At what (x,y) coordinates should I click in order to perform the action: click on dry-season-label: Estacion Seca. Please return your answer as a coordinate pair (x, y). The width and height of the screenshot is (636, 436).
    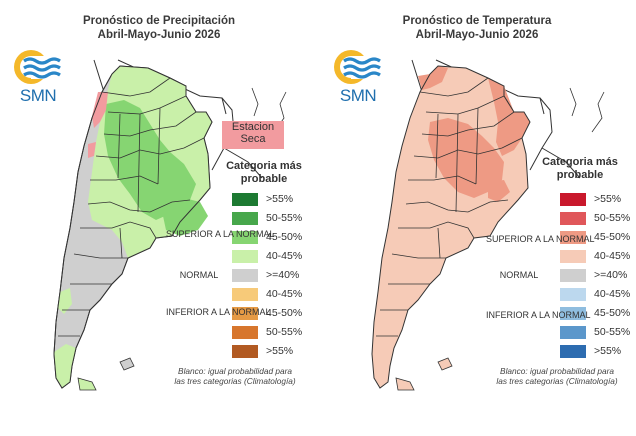
    Looking at the image, I should click on (253, 135).